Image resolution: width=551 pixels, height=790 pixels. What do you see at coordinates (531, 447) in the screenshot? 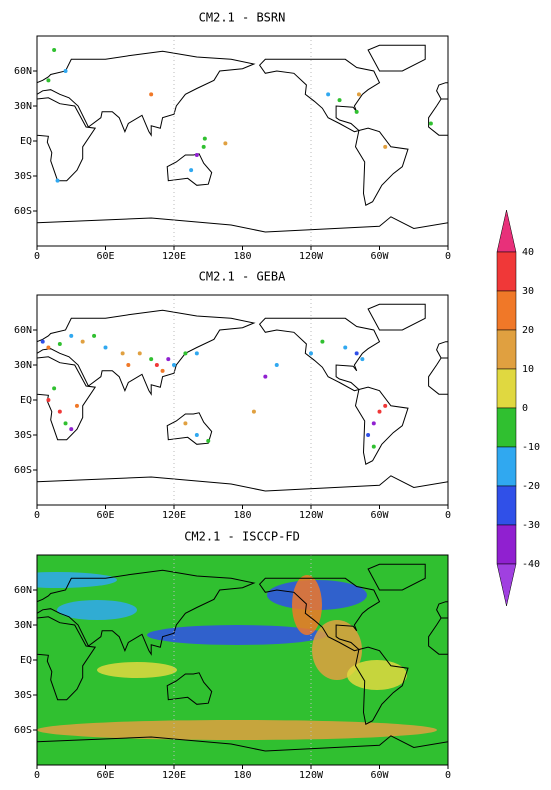
I see `colorbar-label: -10` at bounding box center [531, 447].